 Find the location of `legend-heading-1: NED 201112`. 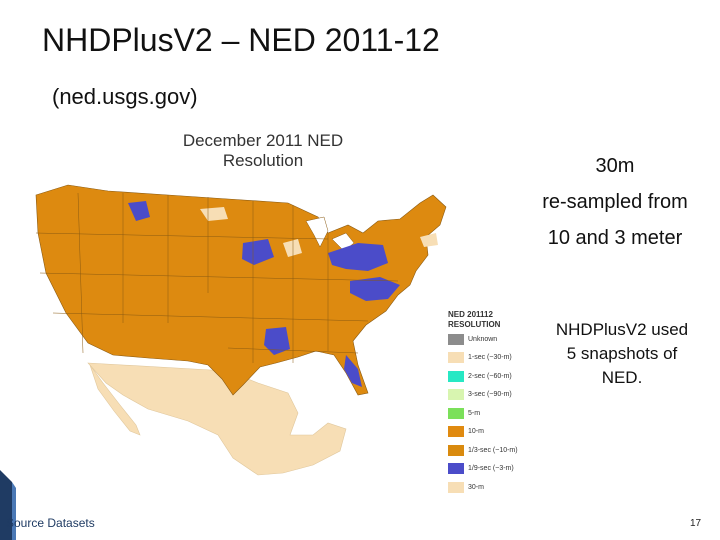

legend-heading-1: NED 201112 is located at coordinates (470, 314).